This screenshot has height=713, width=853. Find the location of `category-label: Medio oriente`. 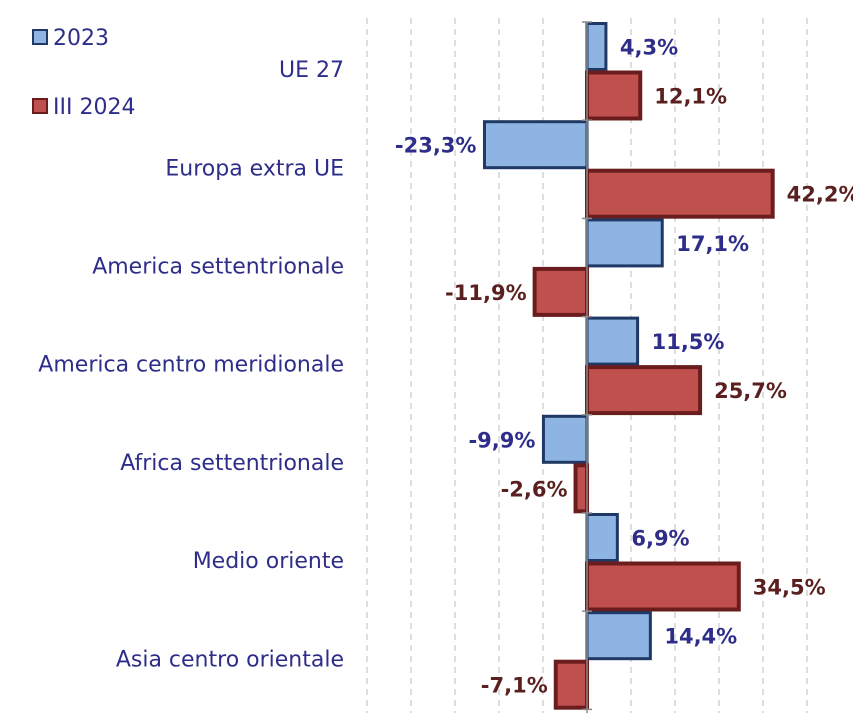

category-label: Medio oriente is located at coordinates (268, 561).